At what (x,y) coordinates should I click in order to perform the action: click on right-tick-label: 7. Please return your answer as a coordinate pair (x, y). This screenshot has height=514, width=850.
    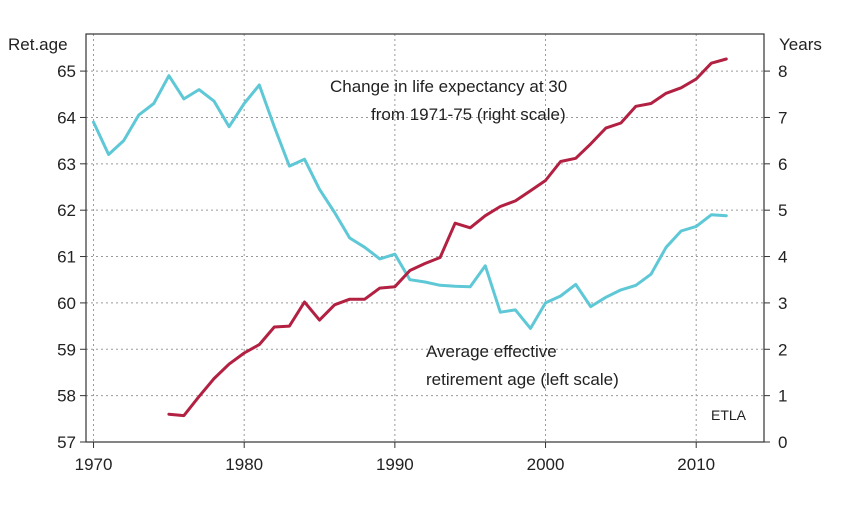
    Looking at the image, I should click on (782, 117).